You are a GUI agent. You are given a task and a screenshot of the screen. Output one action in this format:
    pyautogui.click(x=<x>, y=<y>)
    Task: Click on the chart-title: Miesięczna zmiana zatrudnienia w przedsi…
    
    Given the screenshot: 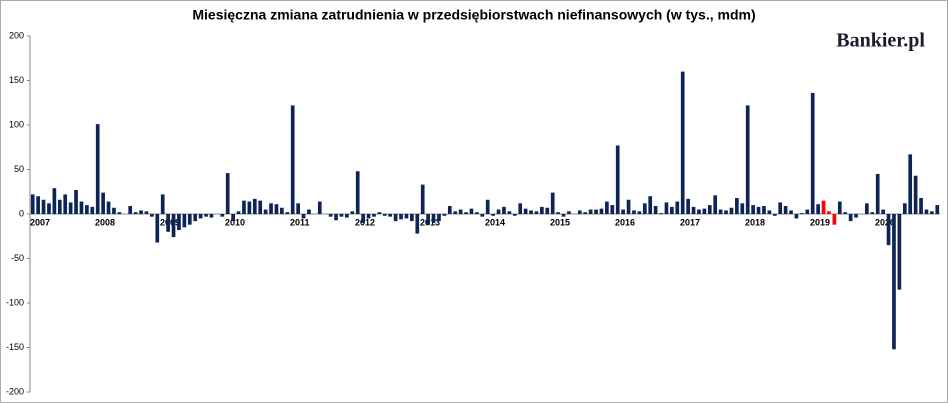 What is the action you would take?
    pyautogui.click(x=473, y=15)
    